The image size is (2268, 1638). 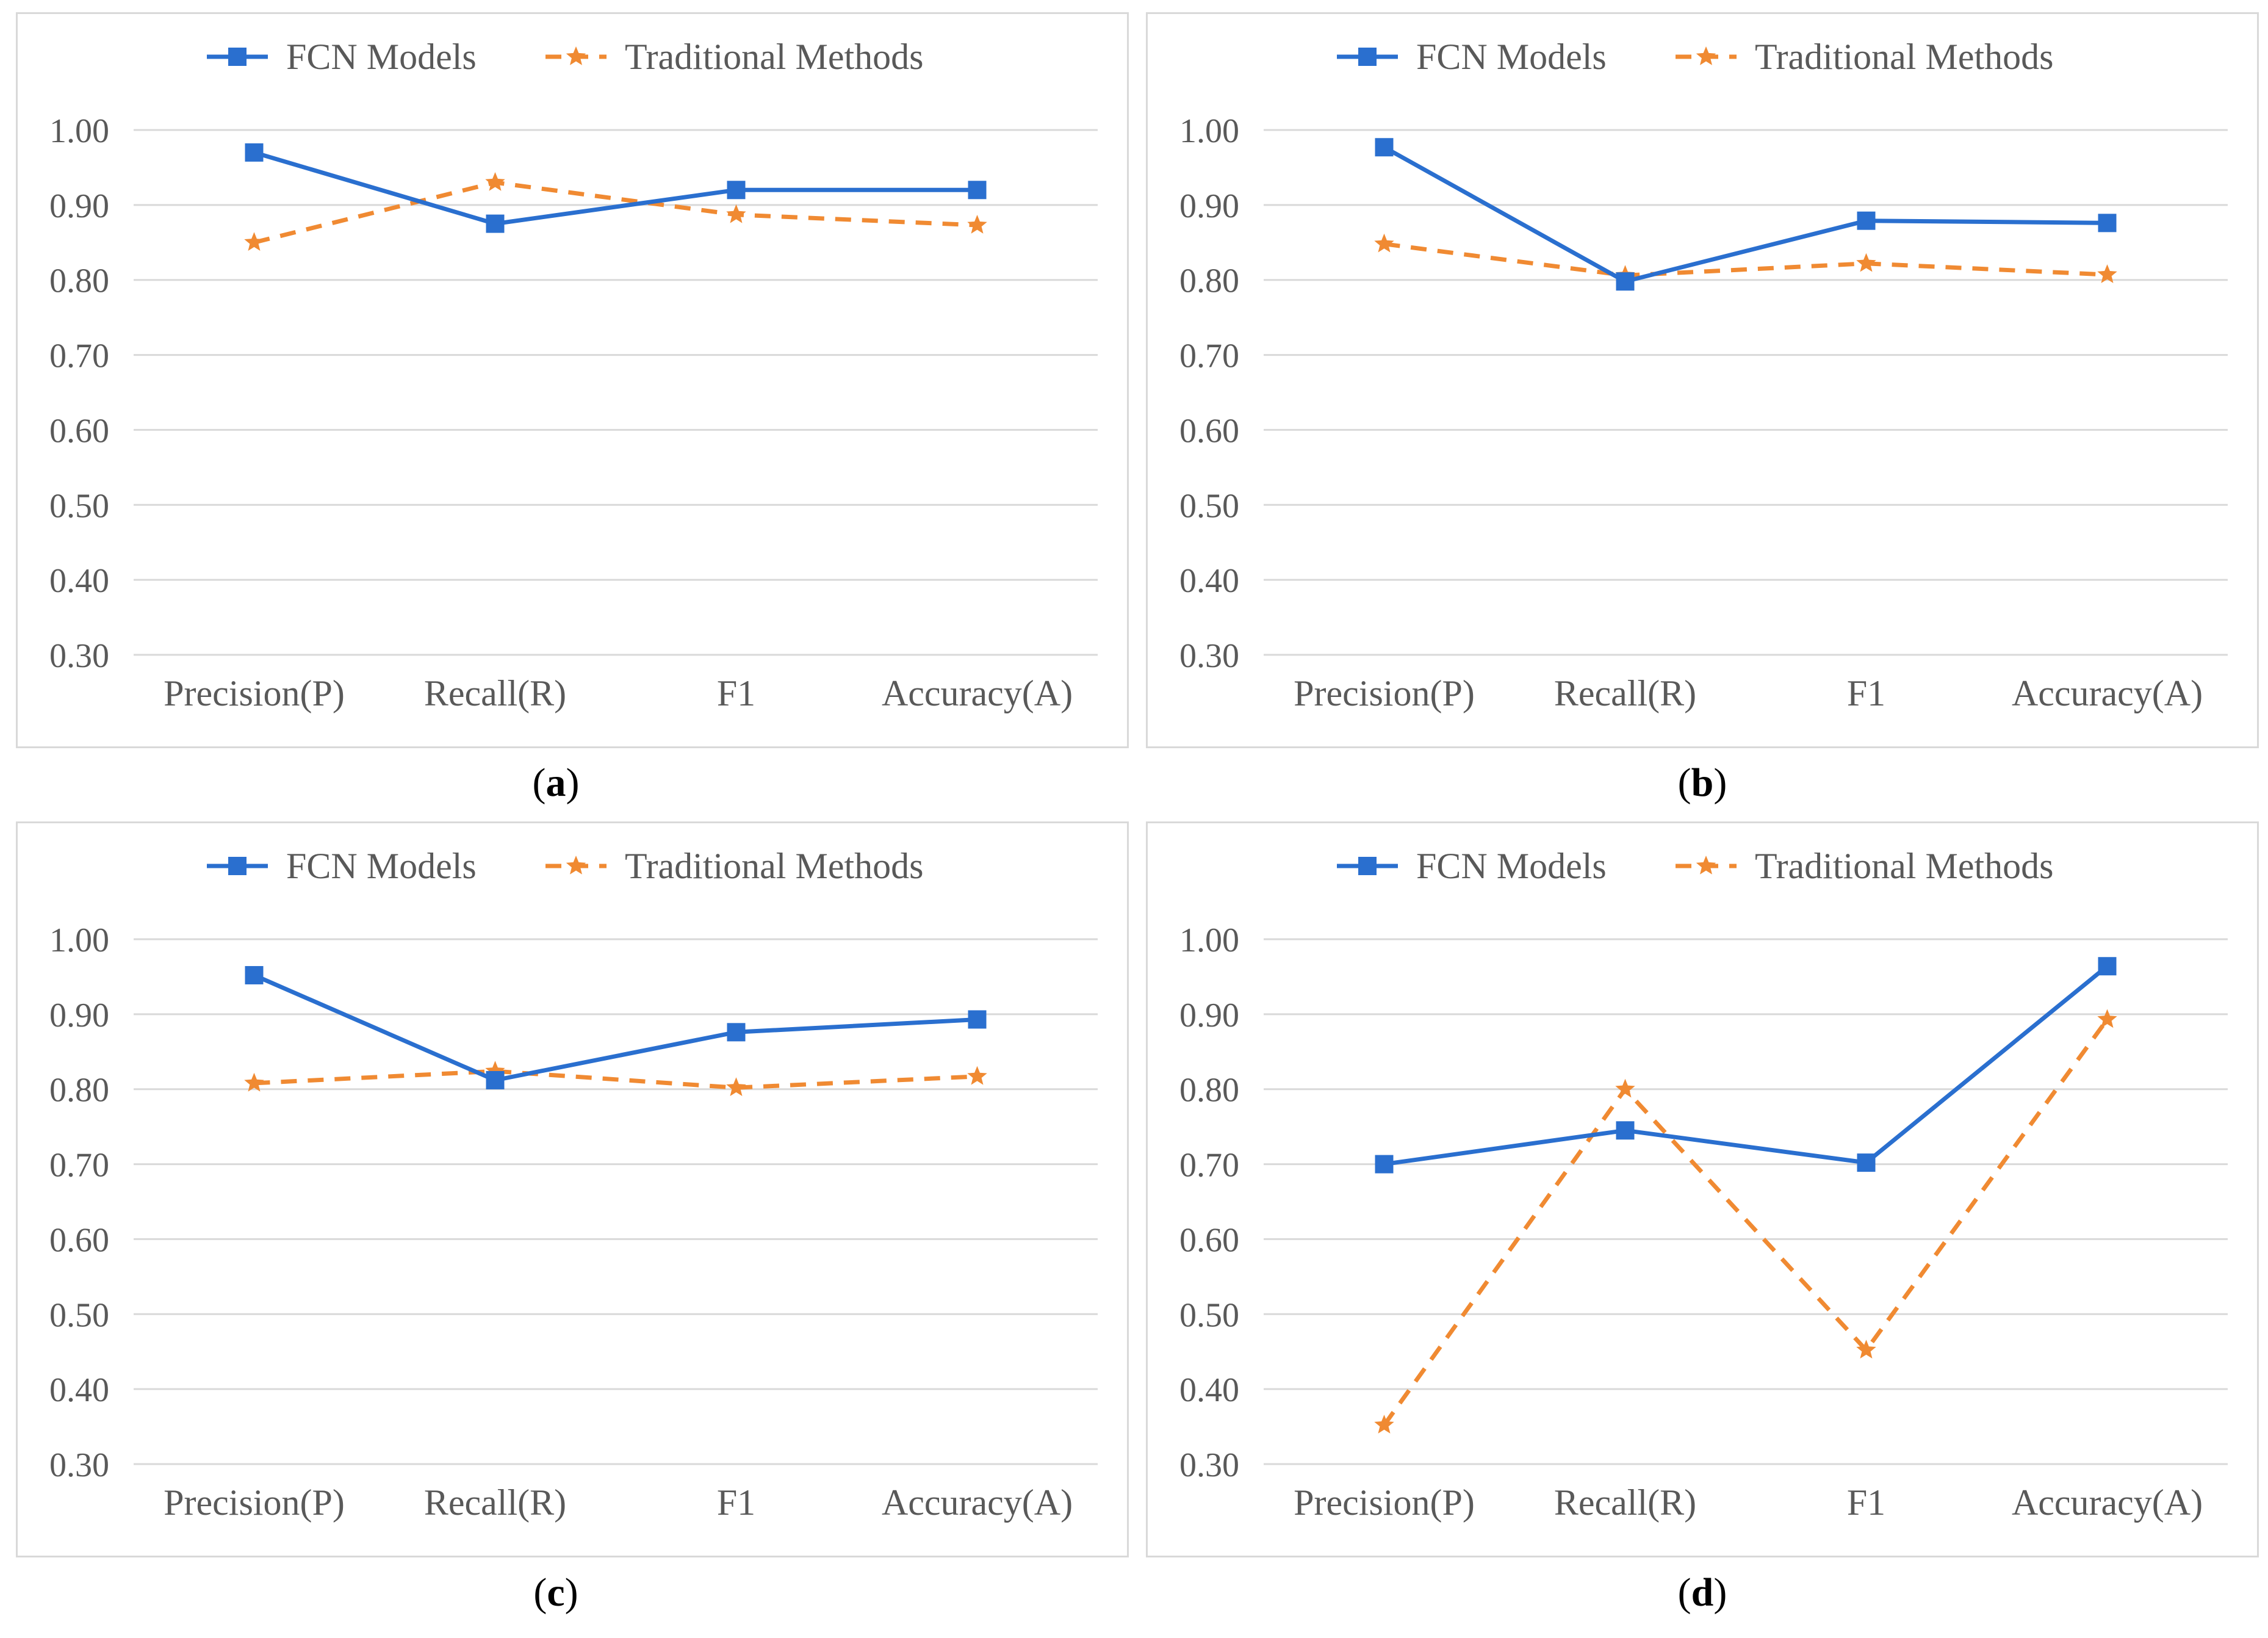 I want to click on caption-a: (a), so click(x=556, y=782).